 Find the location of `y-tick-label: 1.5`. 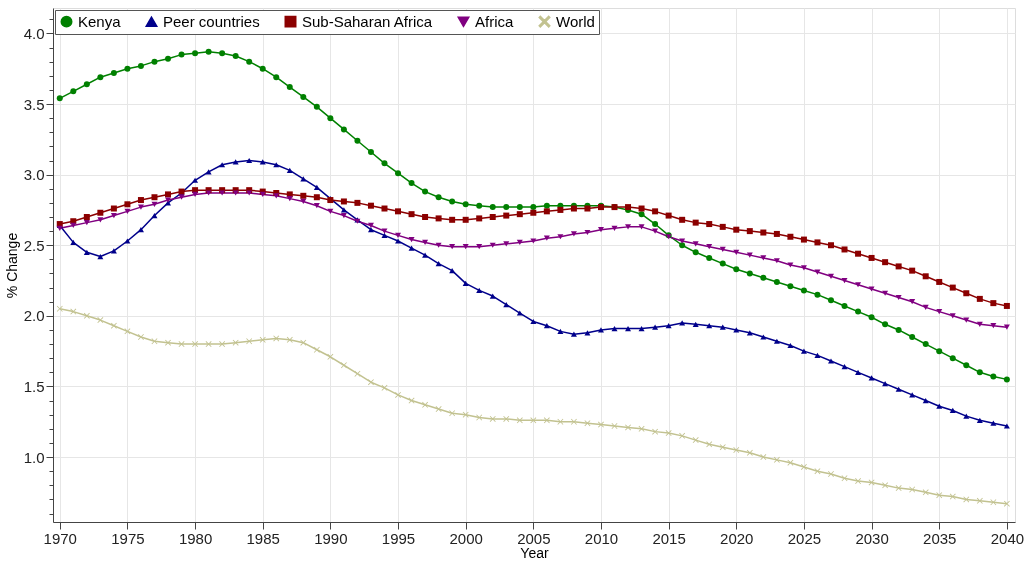

y-tick-label: 1.5 is located at coordinates (34, 386).